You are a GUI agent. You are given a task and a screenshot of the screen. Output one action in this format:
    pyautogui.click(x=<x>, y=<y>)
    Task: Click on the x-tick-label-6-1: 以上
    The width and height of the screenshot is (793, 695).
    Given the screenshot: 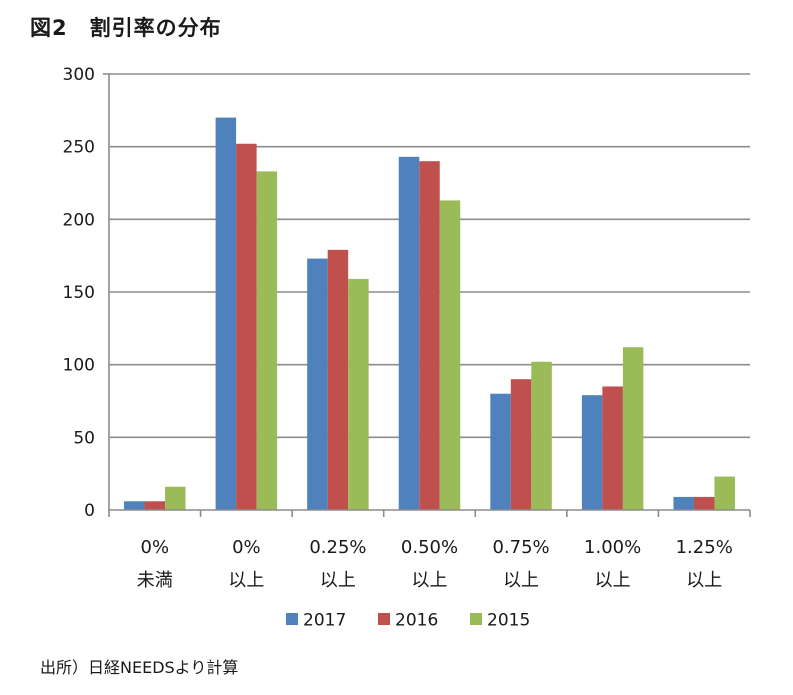 What is the action you would take?
    pyautogui.click(x=704, y=580)
    